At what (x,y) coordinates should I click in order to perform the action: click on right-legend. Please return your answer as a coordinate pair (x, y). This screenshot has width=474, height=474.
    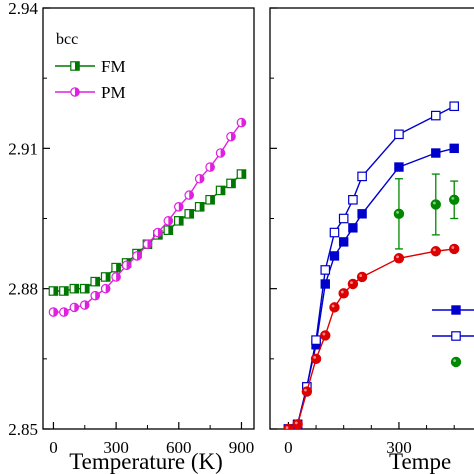
    Looking at the image, I should click on (453, 336).